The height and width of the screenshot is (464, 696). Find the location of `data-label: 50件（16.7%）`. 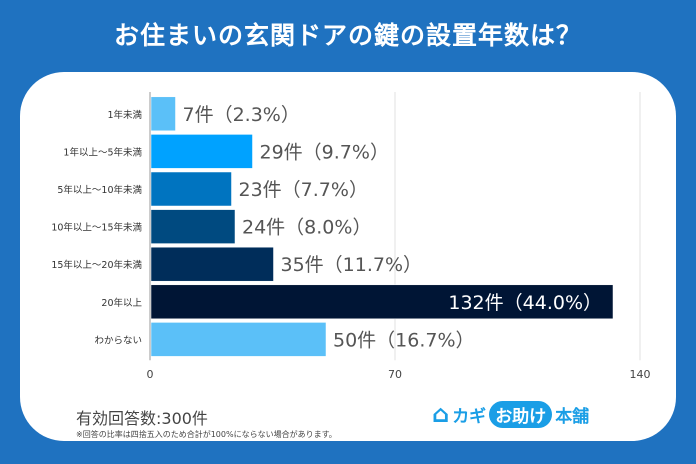

data-label: 50件（16.7%） is located at coordinates (404, 340).